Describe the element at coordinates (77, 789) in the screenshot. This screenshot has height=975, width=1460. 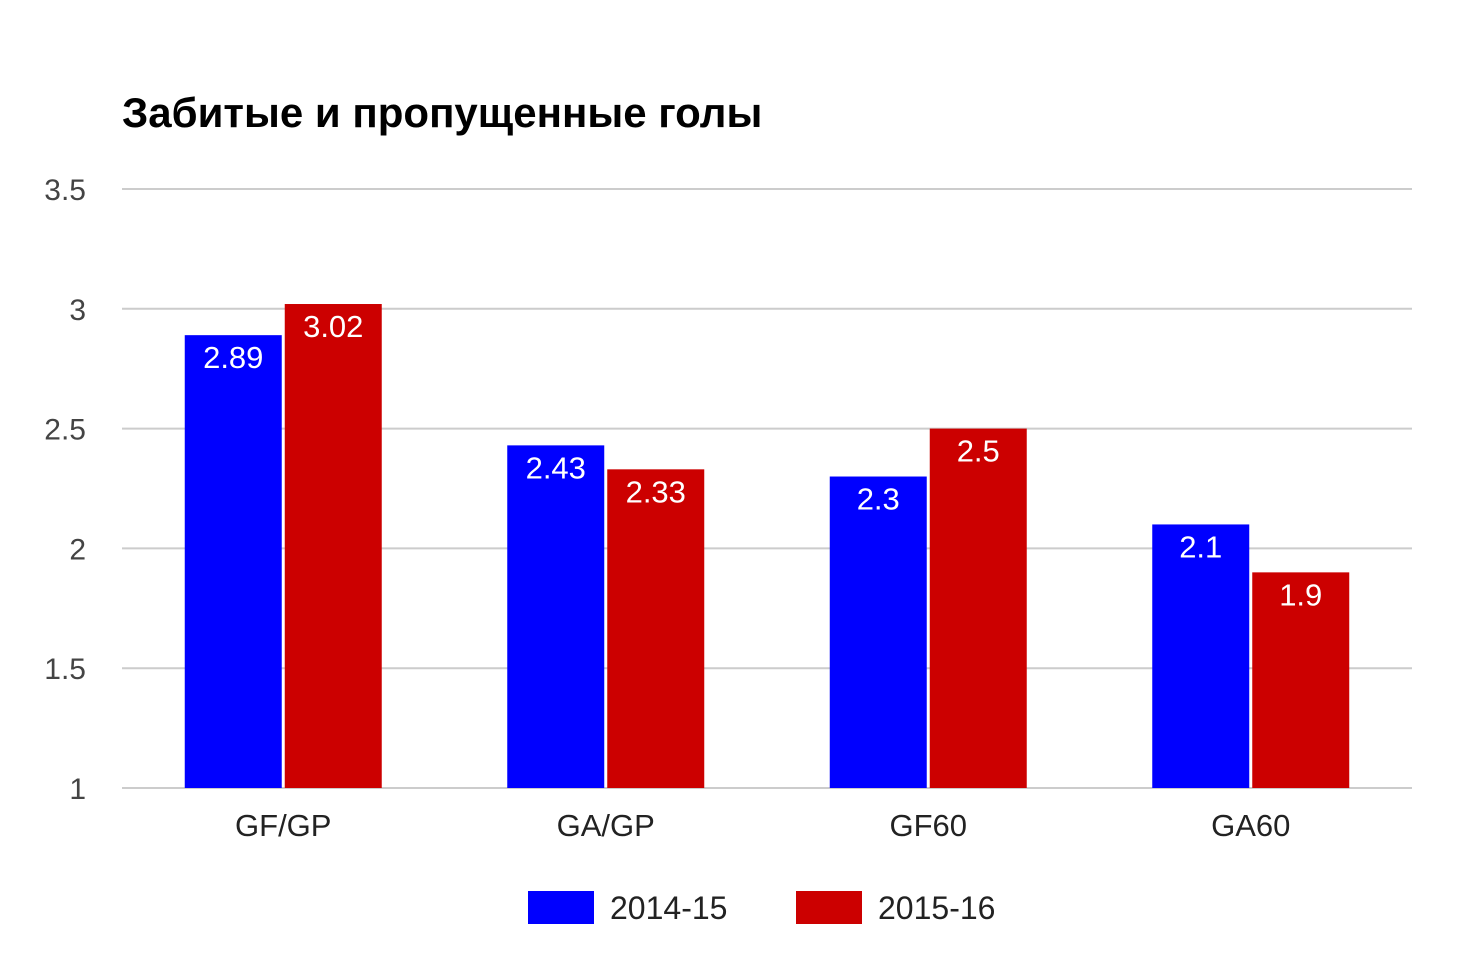
I see `y-tick-label: 1` at that location.